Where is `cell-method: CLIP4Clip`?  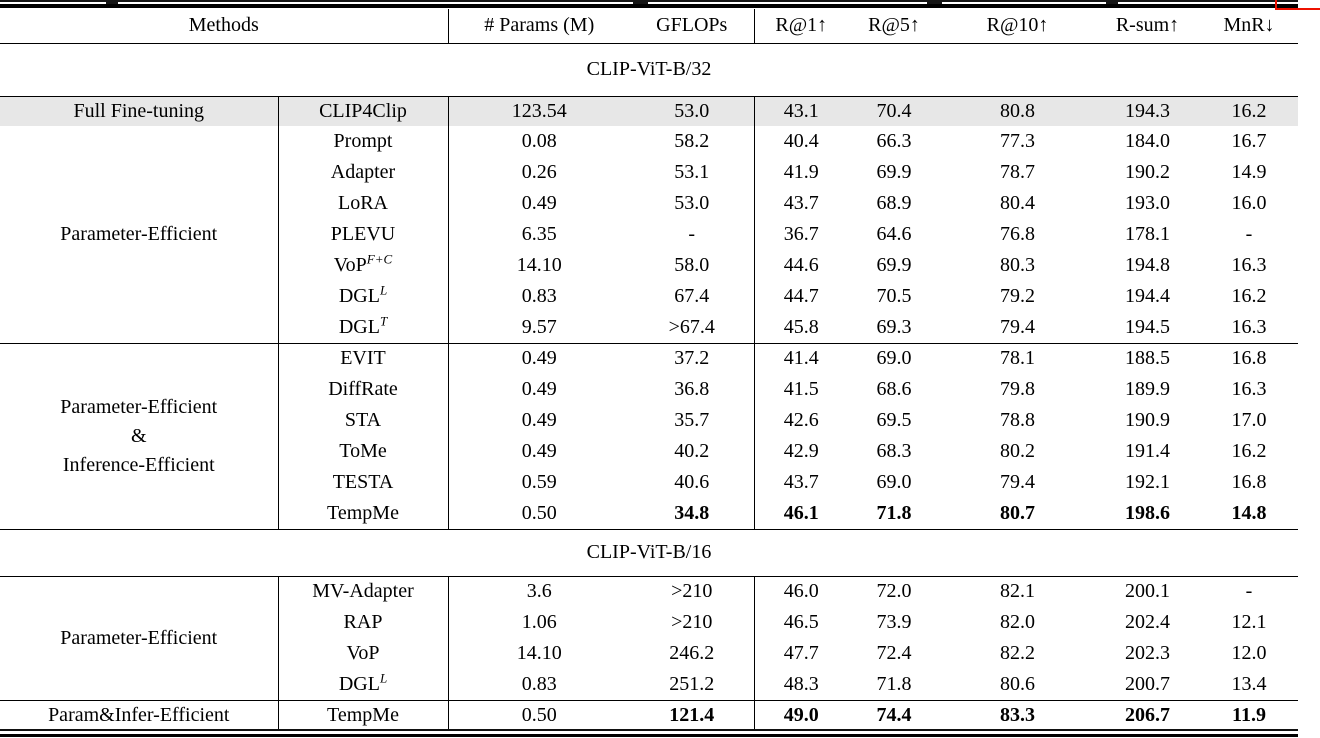
cell-method: CLIP4Clip is located at coordinates (363, 111).